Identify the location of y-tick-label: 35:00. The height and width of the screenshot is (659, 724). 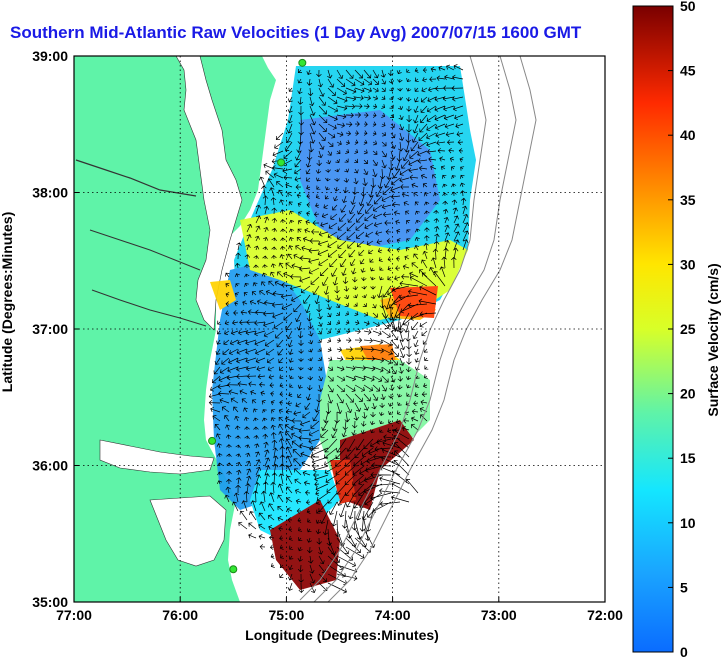
(50, 602).